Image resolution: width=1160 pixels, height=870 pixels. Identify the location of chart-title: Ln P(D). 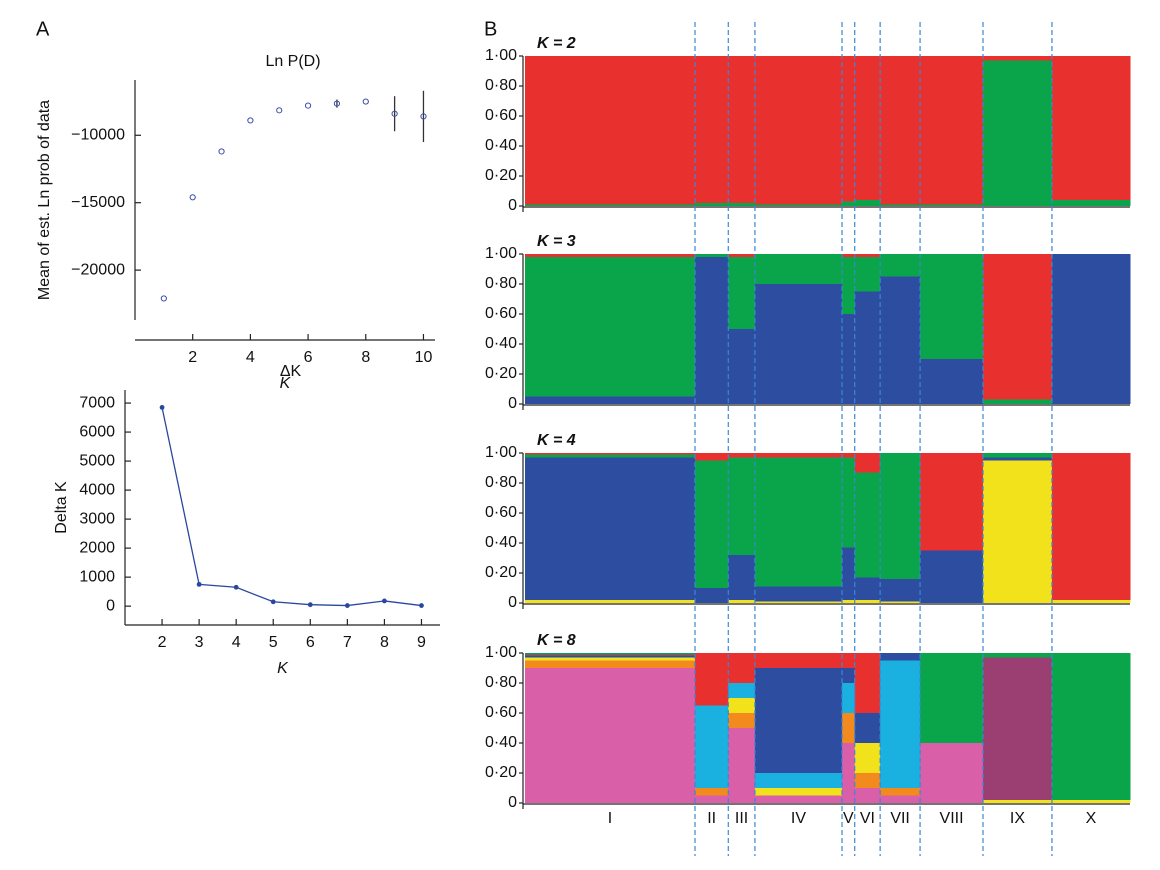
(292, 61).